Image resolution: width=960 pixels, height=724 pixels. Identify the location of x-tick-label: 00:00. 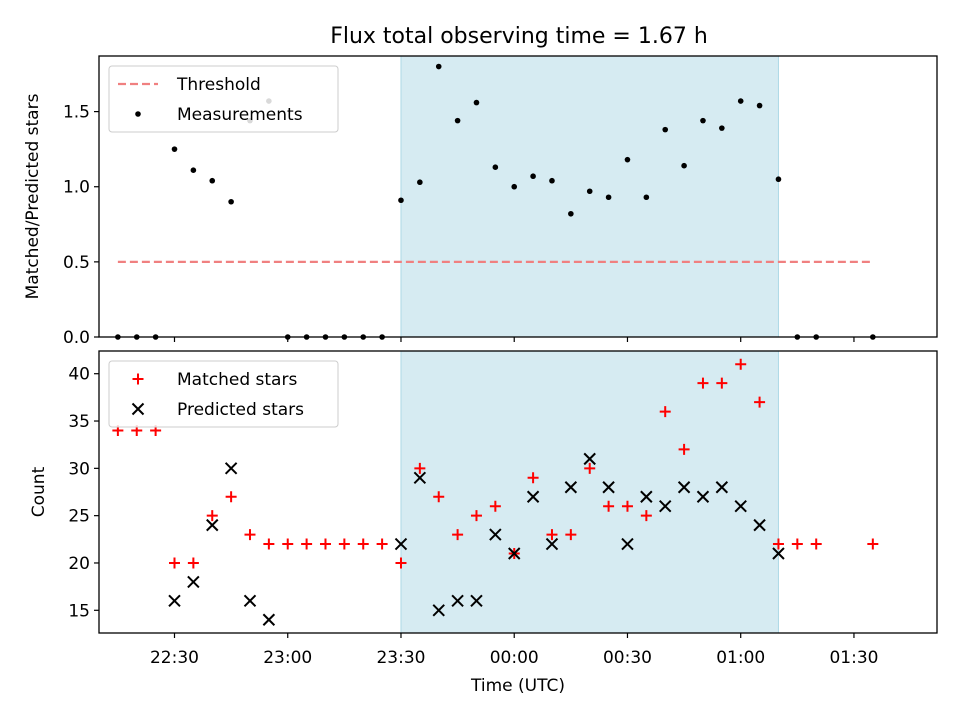
(514, 658).